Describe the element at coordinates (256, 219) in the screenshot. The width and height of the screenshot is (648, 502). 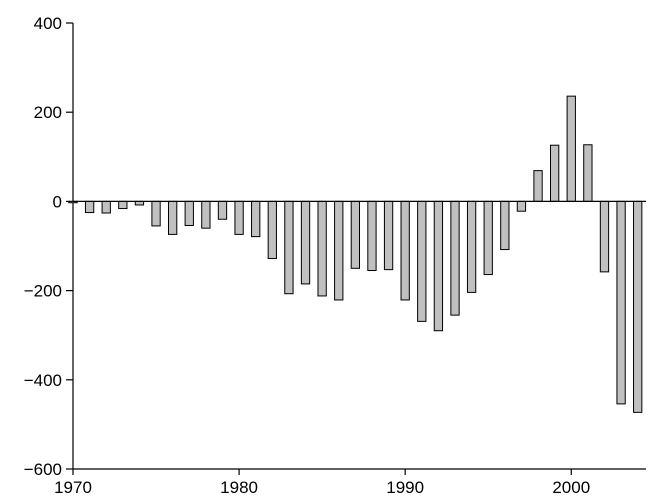
I see `bar-1981` at that location.